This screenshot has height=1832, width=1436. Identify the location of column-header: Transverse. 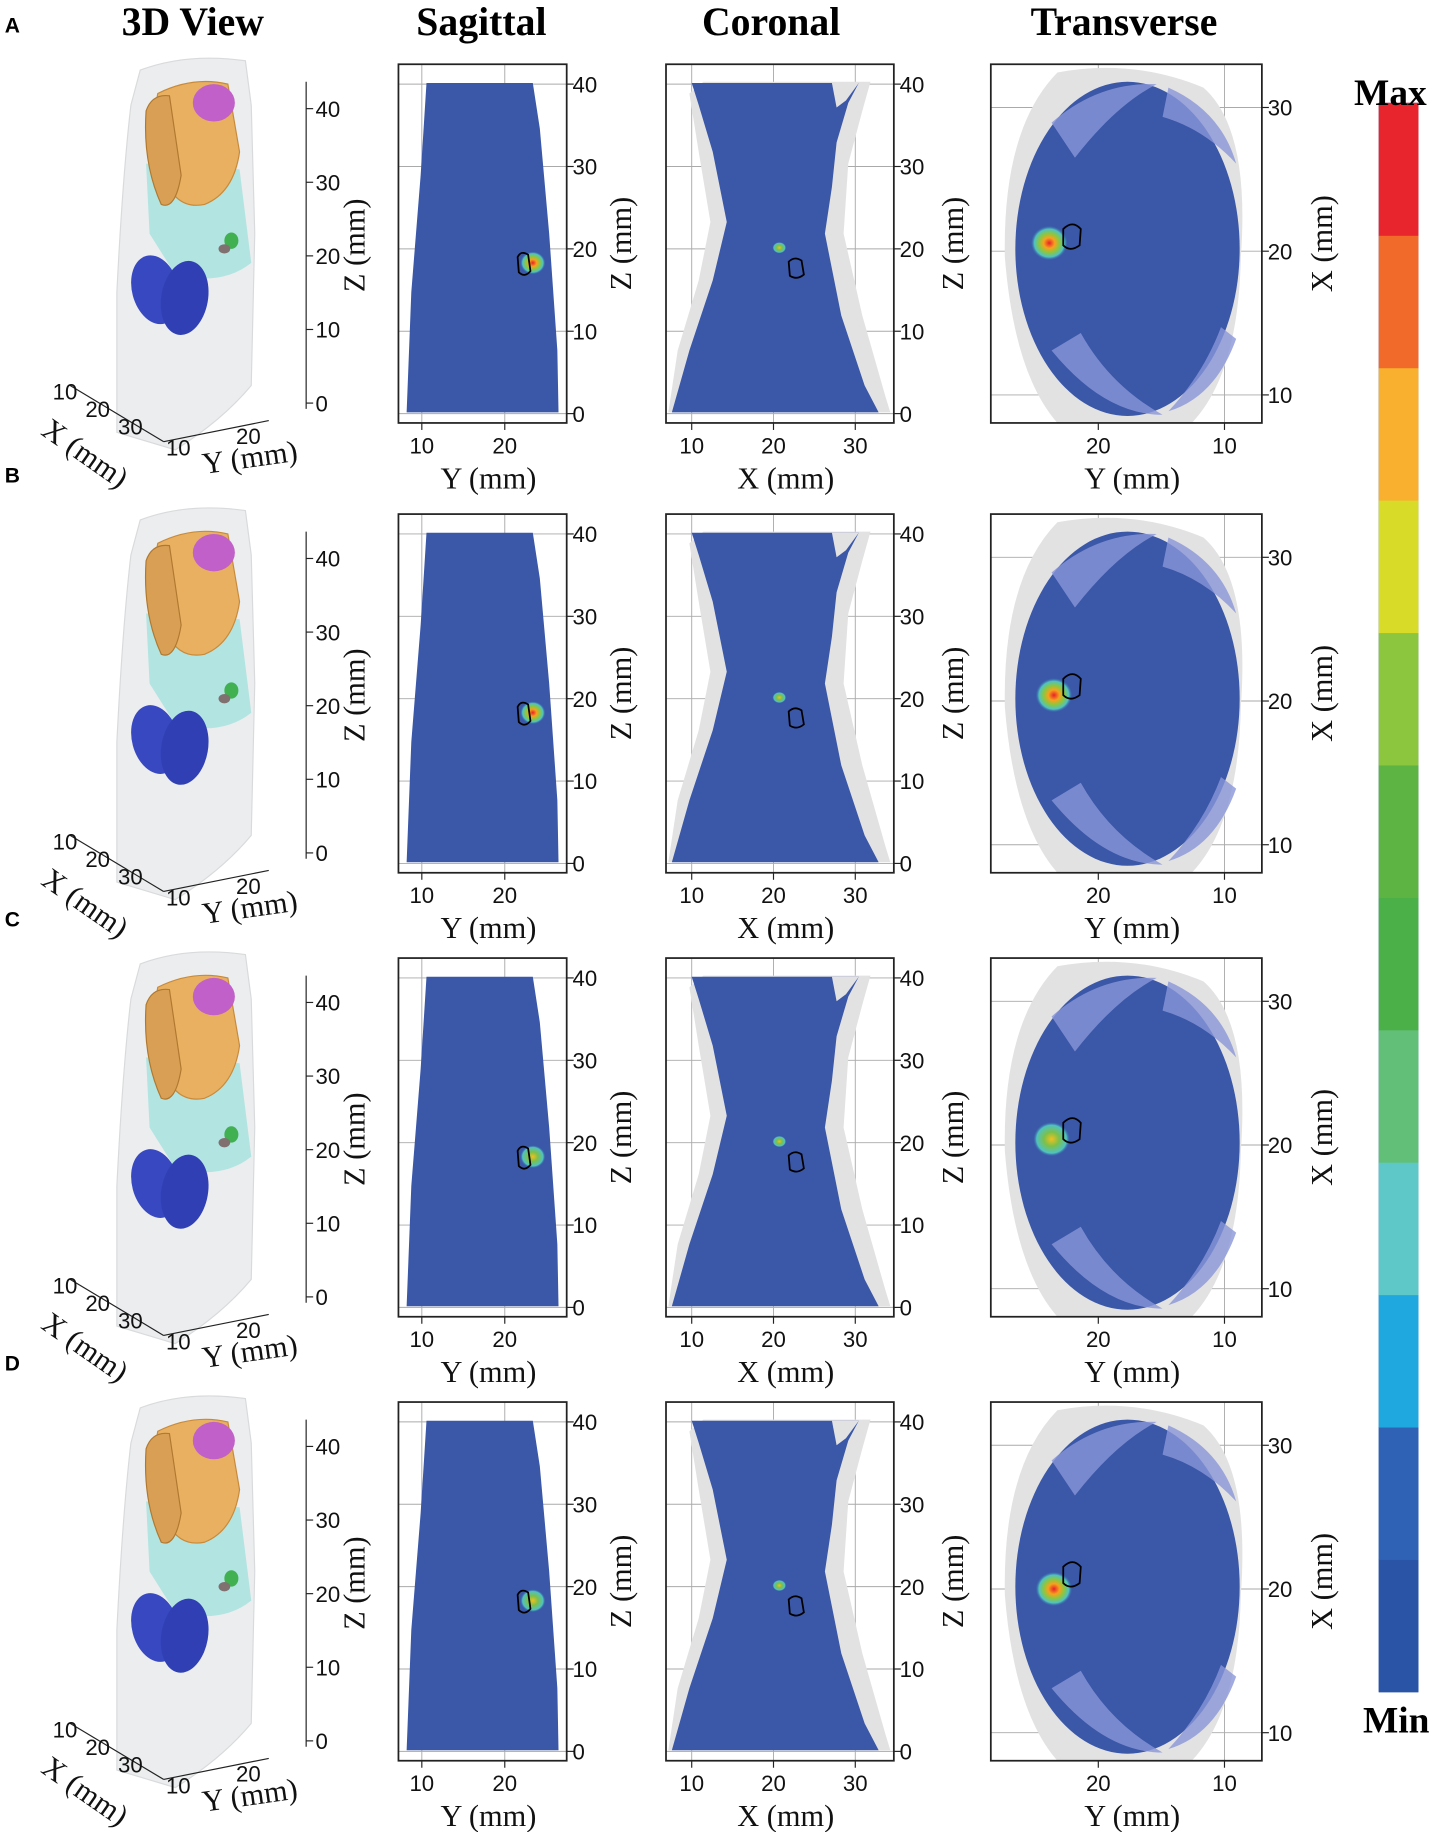
(1124, 22).